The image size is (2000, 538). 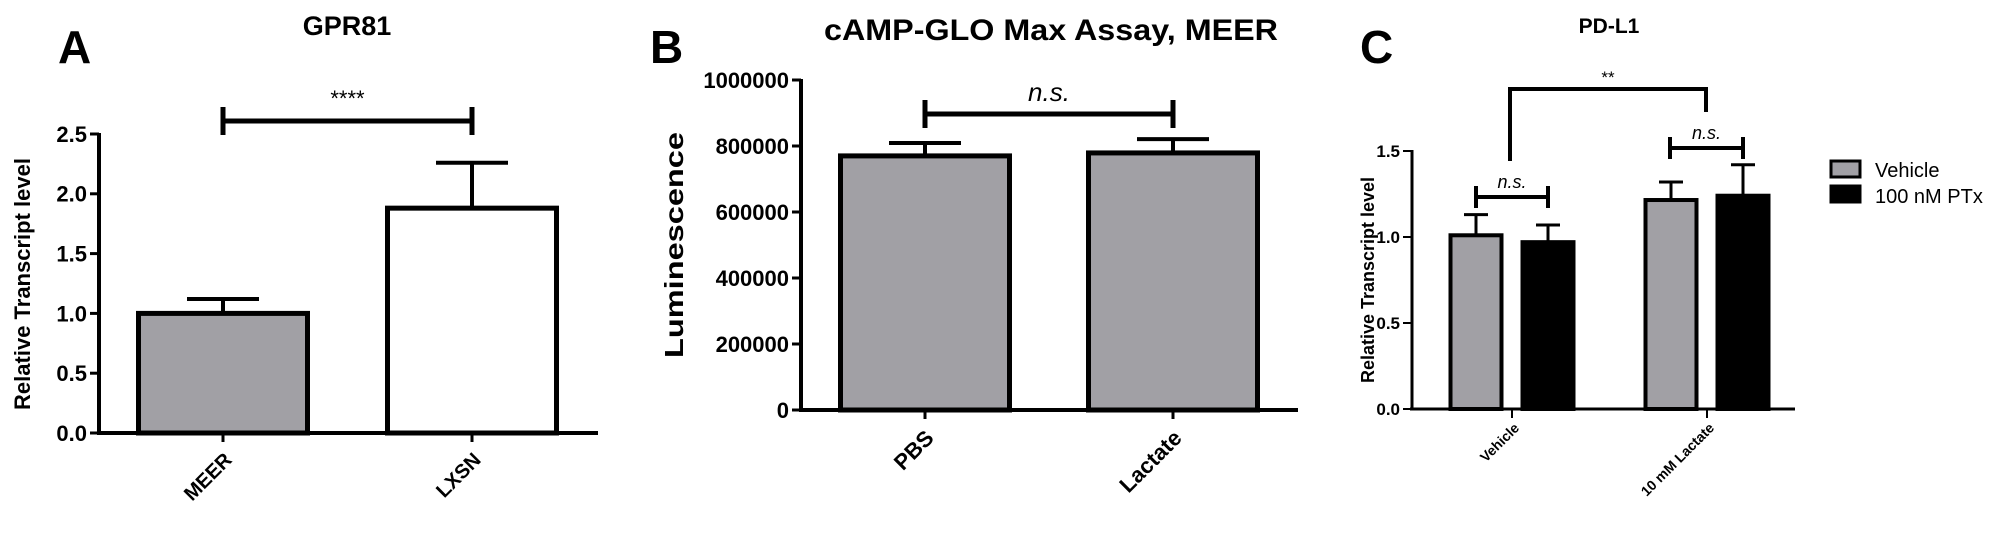 I want to click on legend: Vehicle 100 nM PTx, so click(x=1906, y=183).